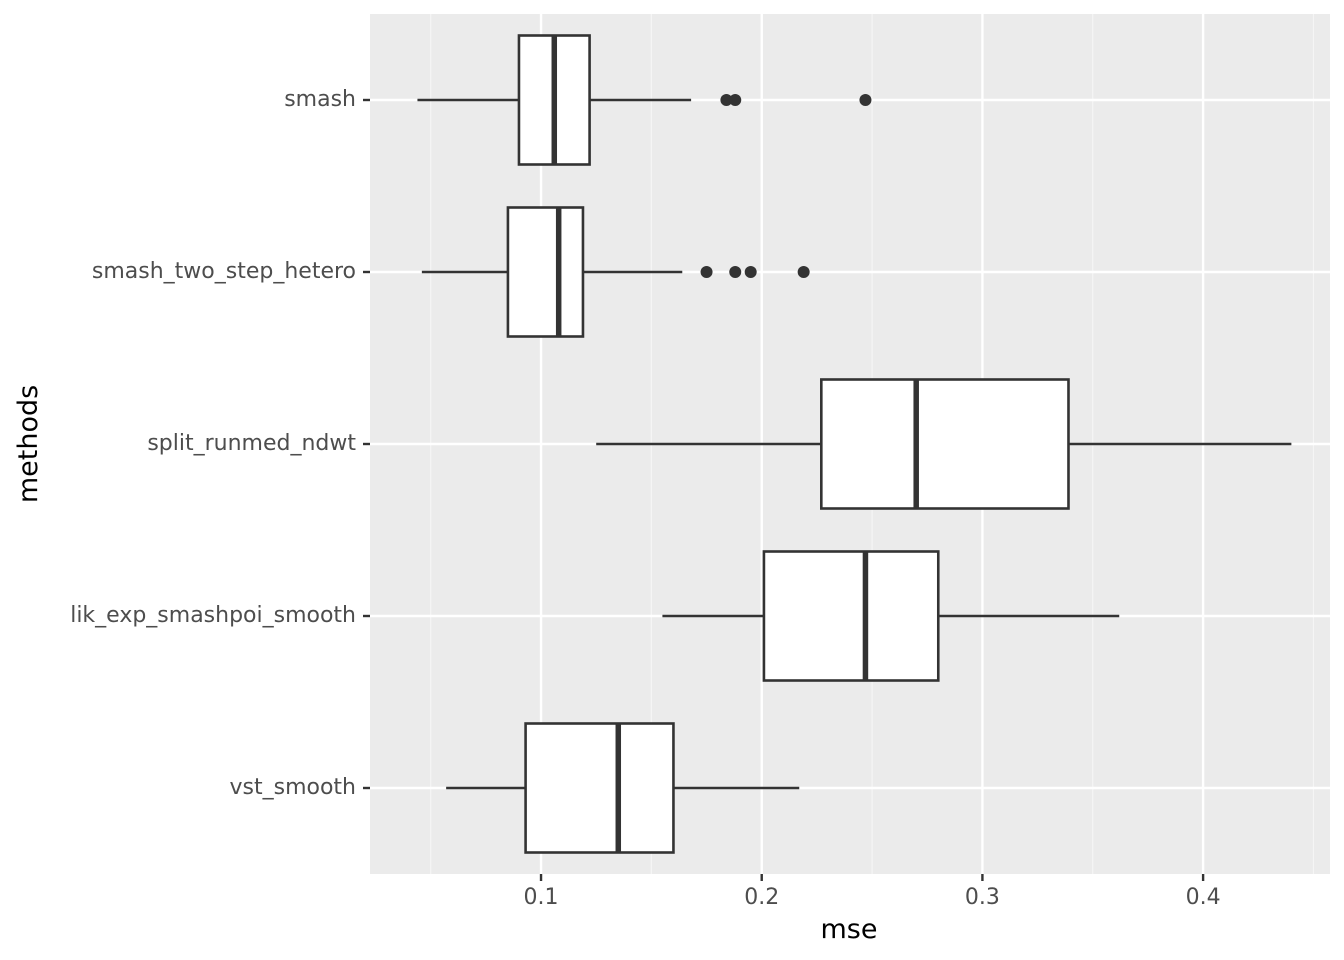  I want to click on x-tick-label: 0.3, so click(982, 897).